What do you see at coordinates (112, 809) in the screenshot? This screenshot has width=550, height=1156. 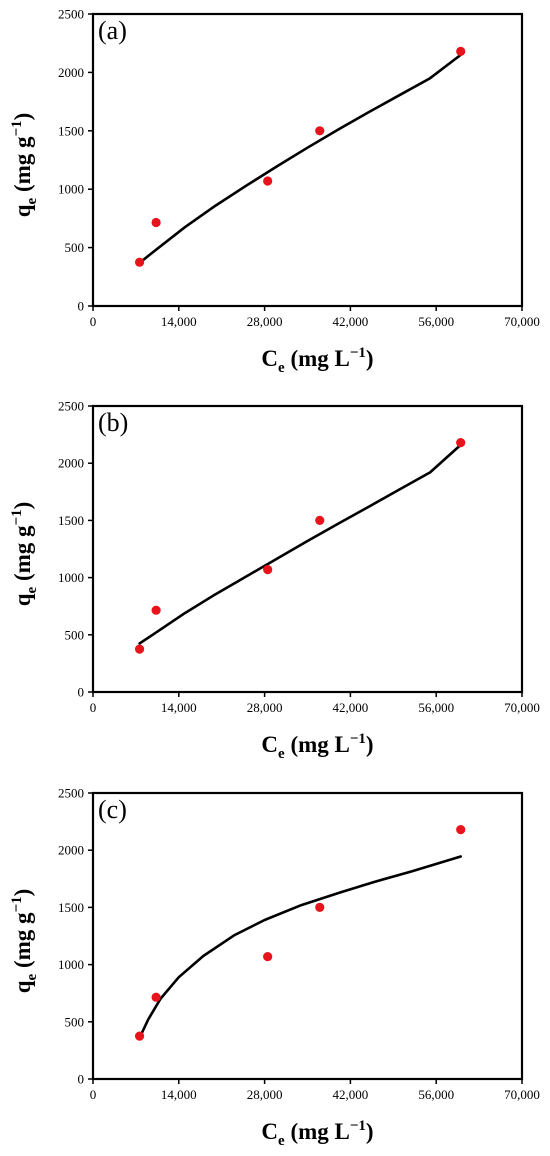 I see `panel-label: (c)` at bounding box center [112, 809].